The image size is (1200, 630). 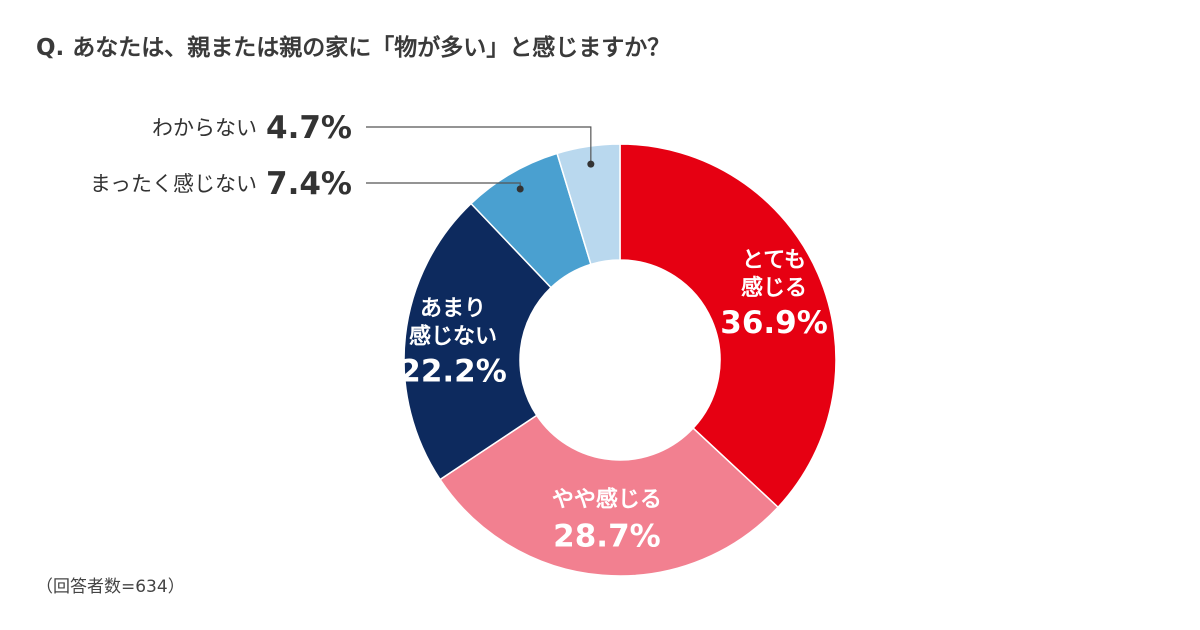 What do you see at coordinates (173, 184) in the screenshot?
I see `slice-4-label: まったく感じない` at bounding box center [173, 184].